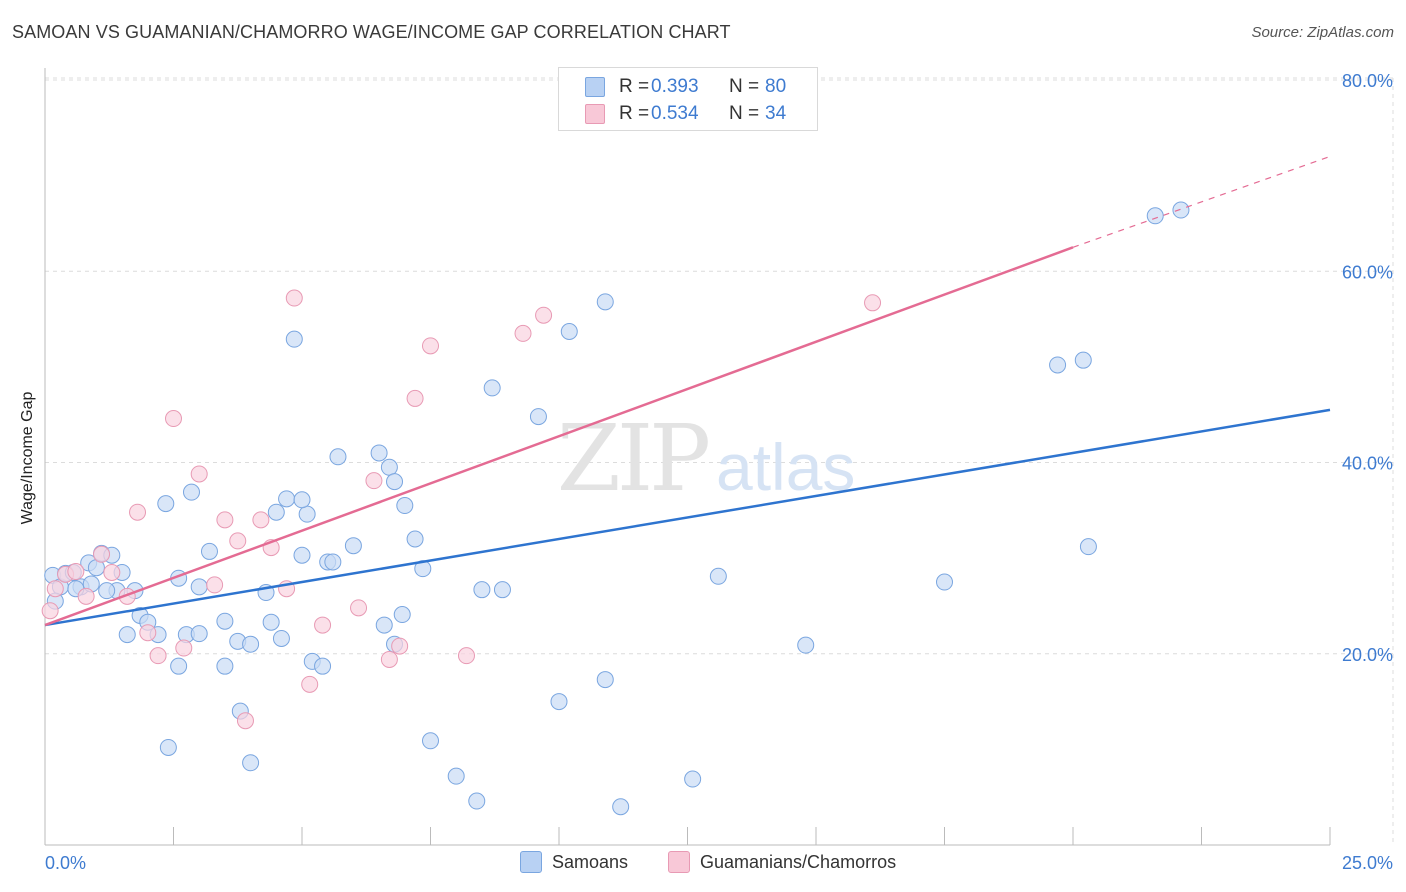 This screenshot has height=892, width=1406. Describe the element at coordinates (1367, 81) in the screenshot. I see `y-tick-label: 80.0%` at that location.